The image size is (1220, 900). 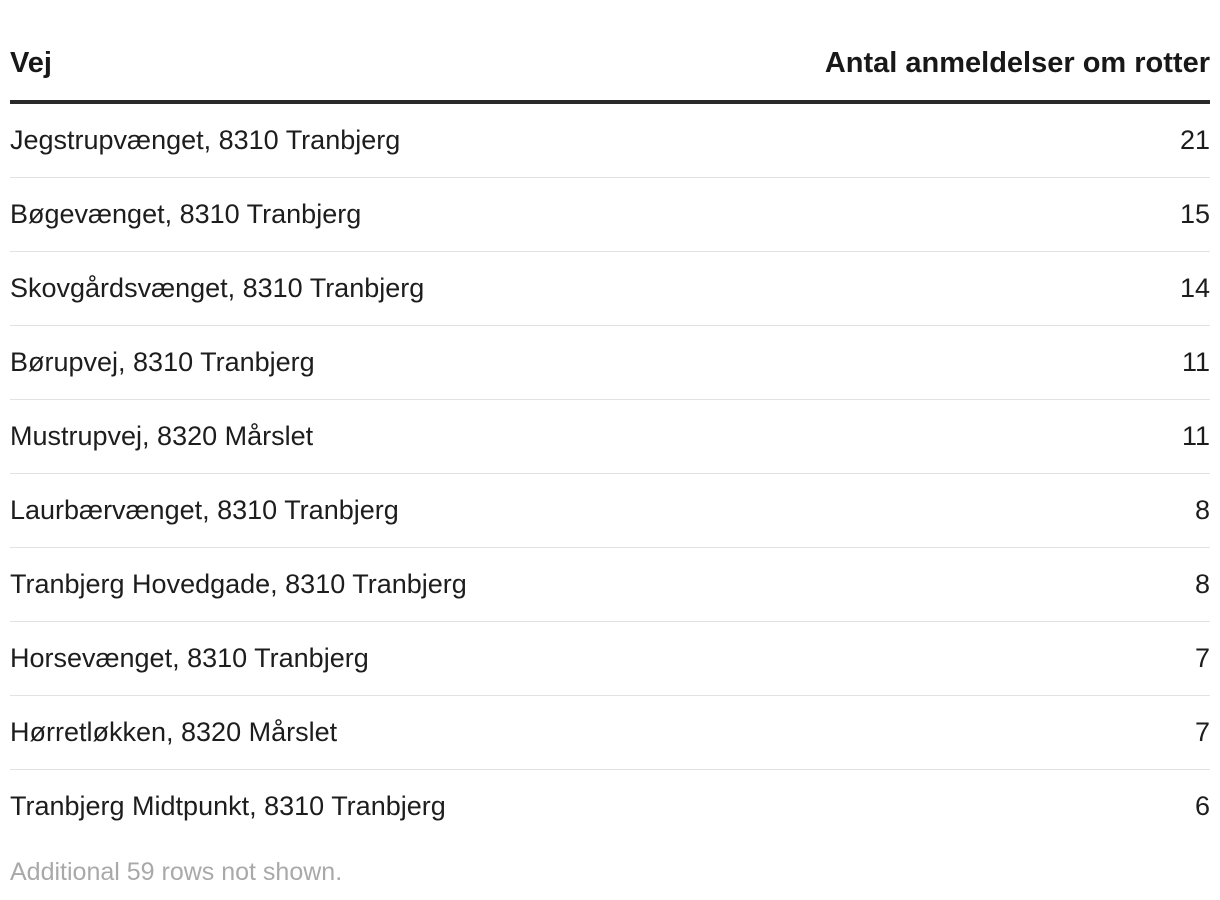 I want to click on table-row: Børupvej, 8310 Tranbjerg 11, so click(x=610, y=362).